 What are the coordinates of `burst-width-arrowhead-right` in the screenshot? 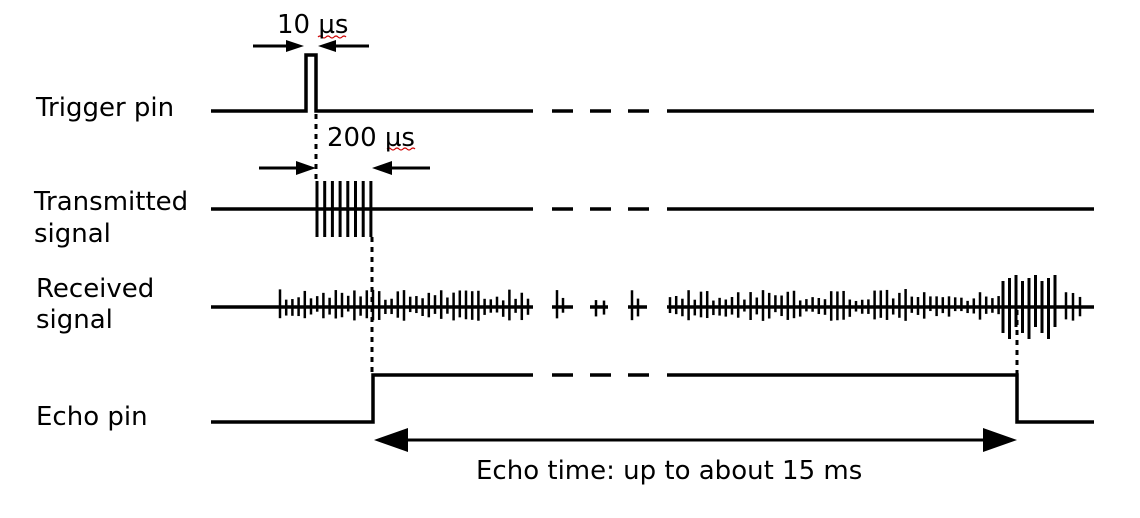 It's located at (382, 168).